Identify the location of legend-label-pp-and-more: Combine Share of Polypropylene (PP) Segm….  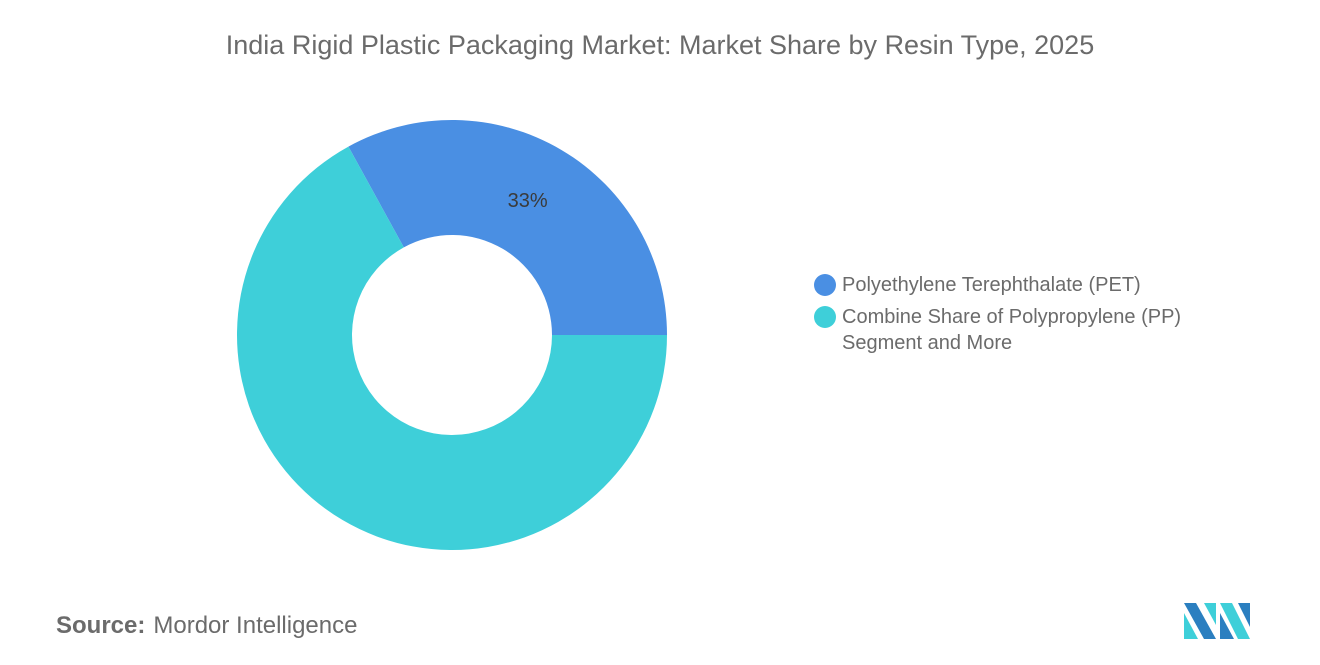
(1012, 330).